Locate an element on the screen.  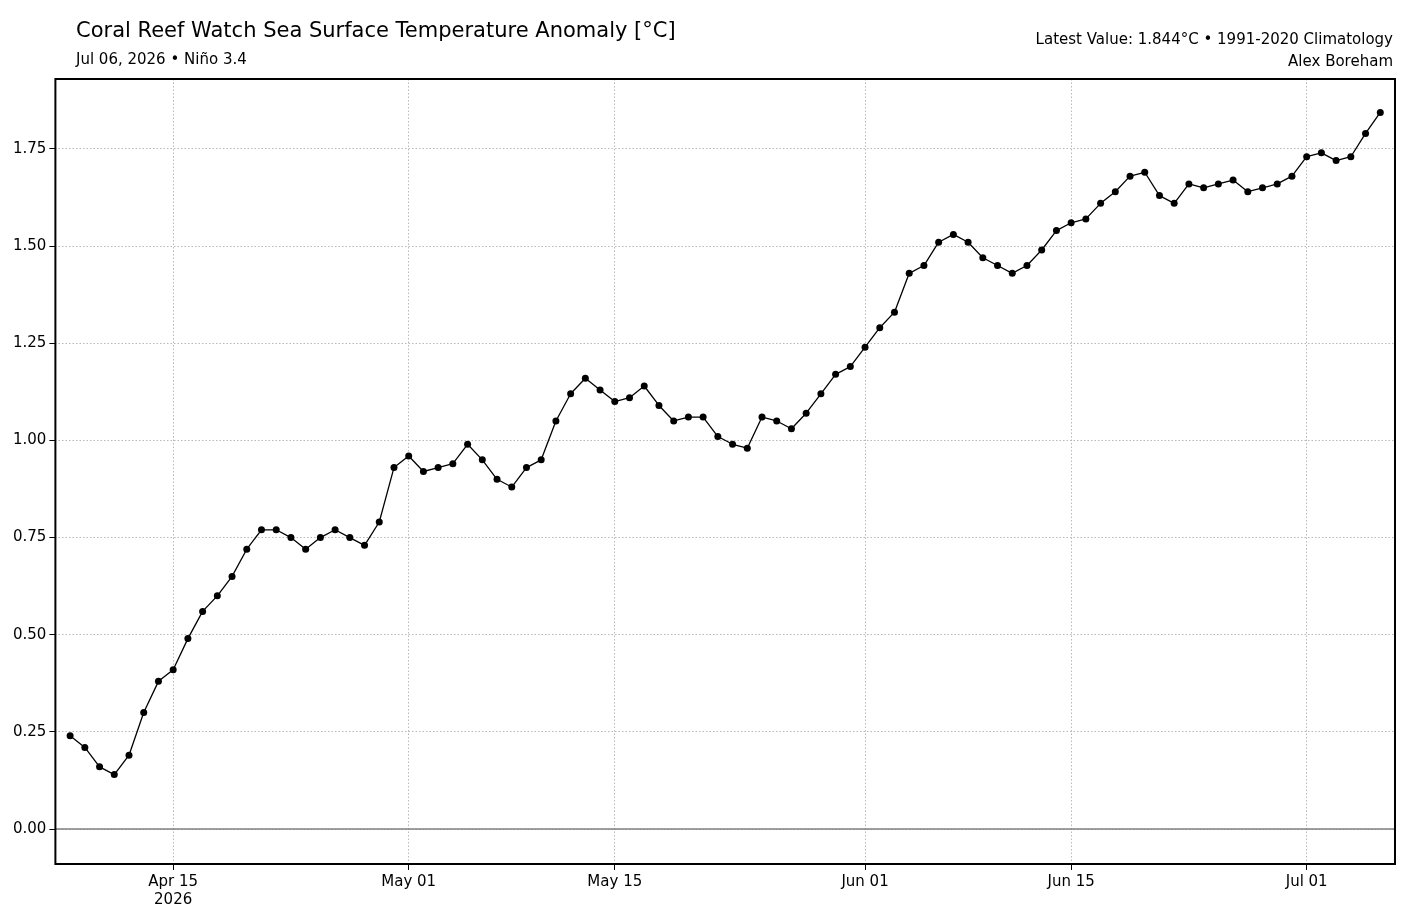
x-tick-label: Jul 01 is located at coordinates (1306, 880).